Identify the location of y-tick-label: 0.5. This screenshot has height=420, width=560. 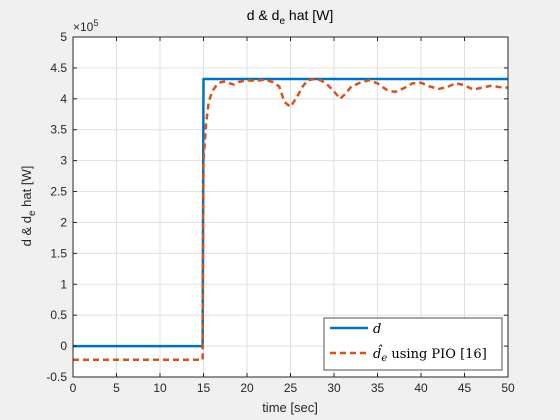
(58, 315).